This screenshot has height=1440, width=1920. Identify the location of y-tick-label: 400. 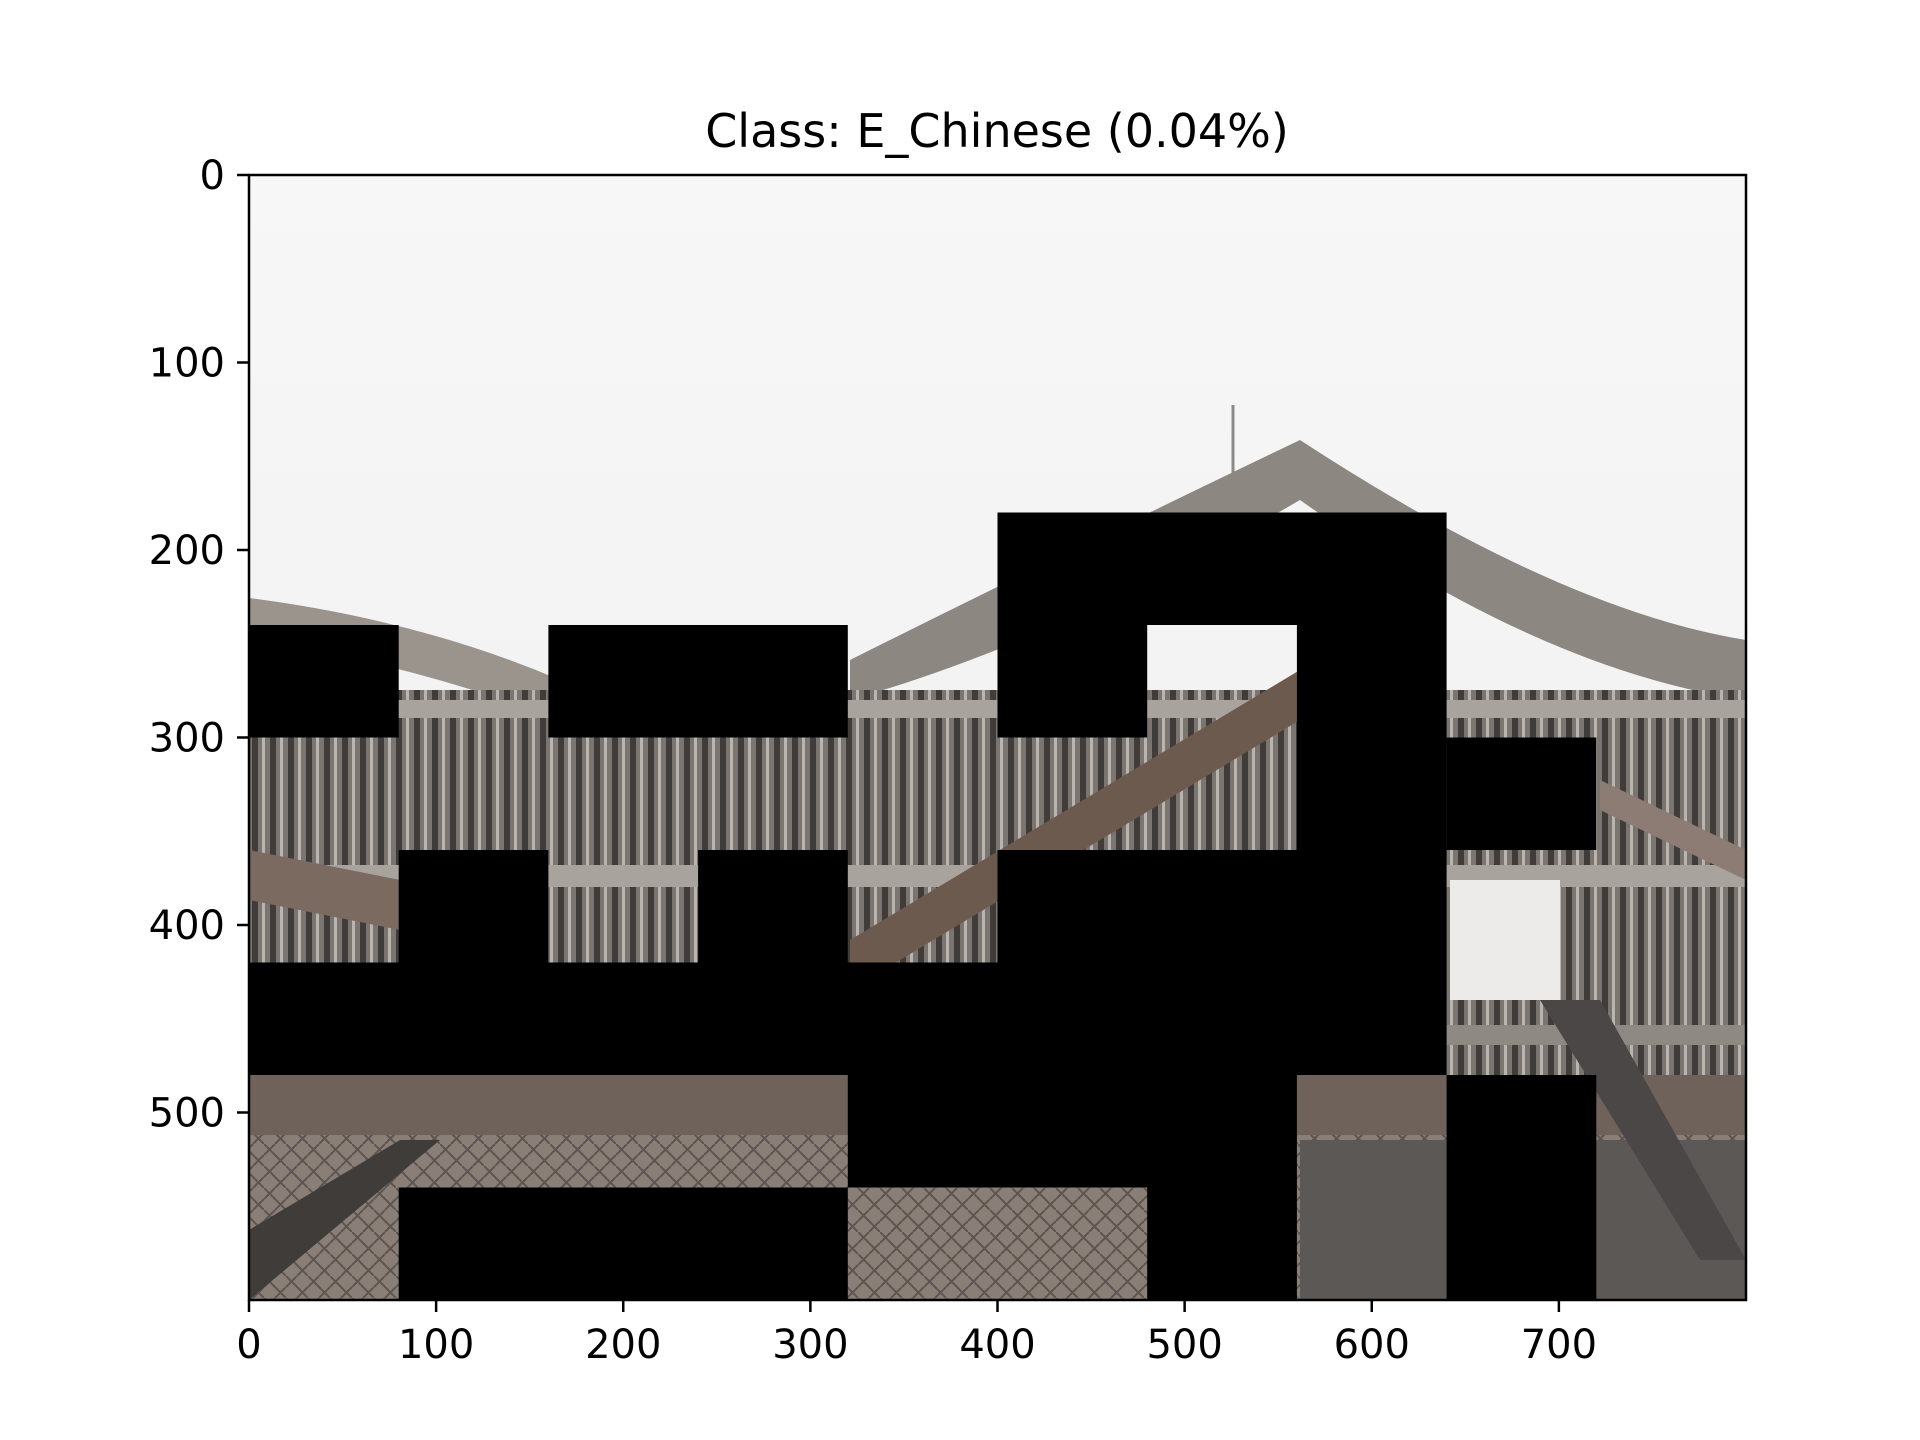
(187, 926).